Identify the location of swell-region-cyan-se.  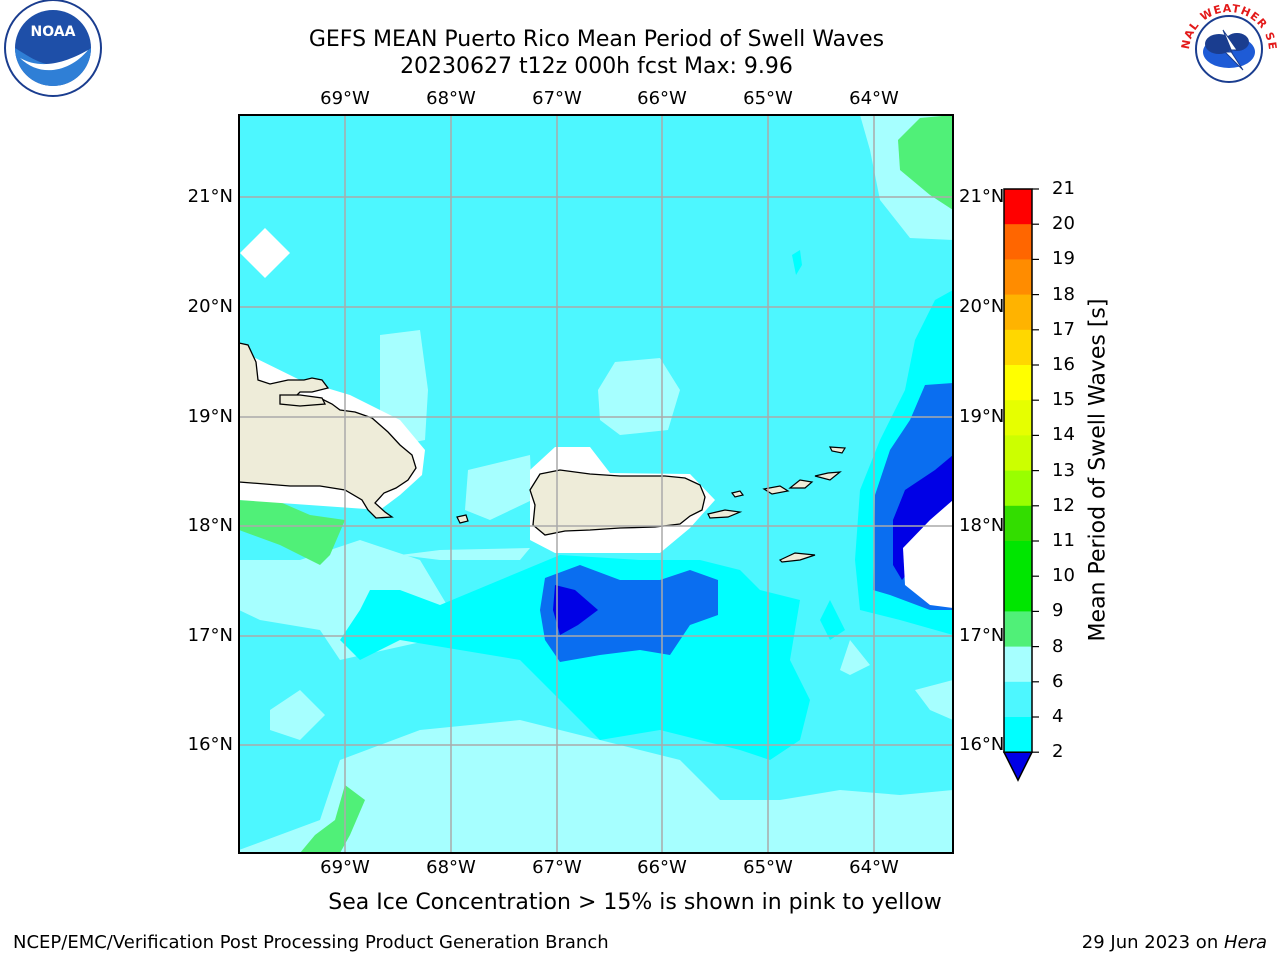
(832, 620).